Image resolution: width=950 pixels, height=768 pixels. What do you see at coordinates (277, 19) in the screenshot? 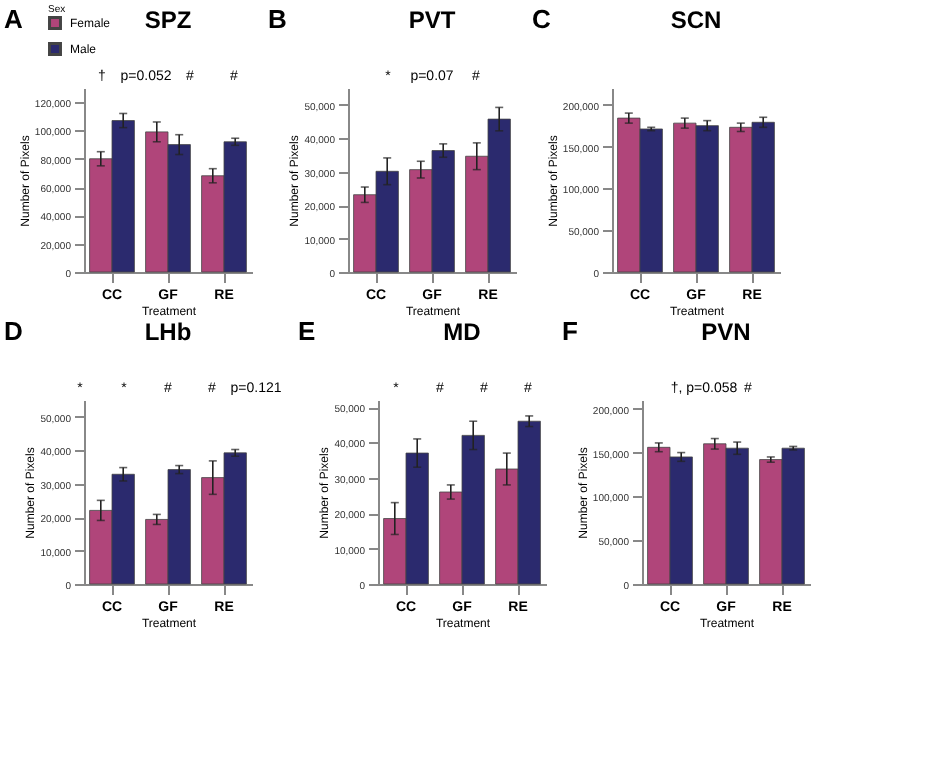
I see `text: B` at bounding box center [277, 19].